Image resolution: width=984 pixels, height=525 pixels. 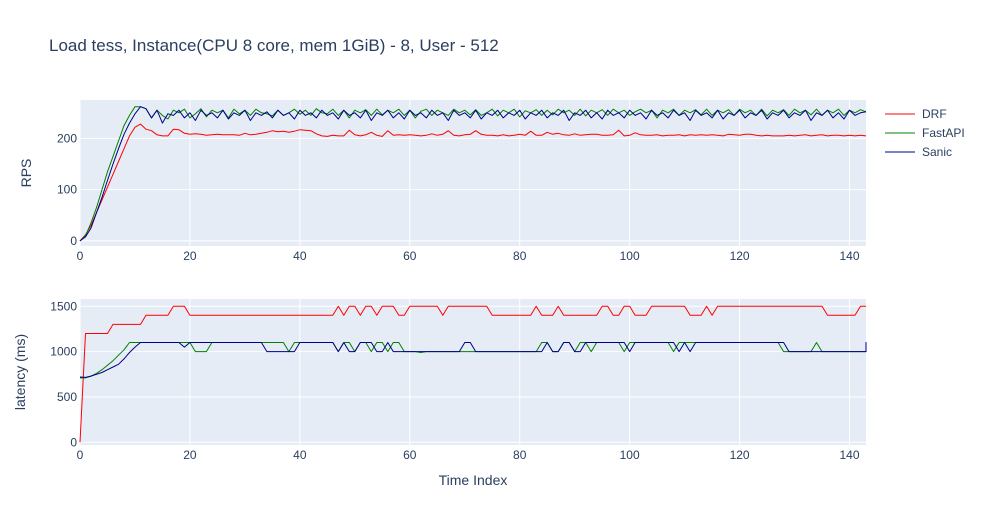 I want to click on legend-label-sanic: Sanic, so click(x=937, y=152).